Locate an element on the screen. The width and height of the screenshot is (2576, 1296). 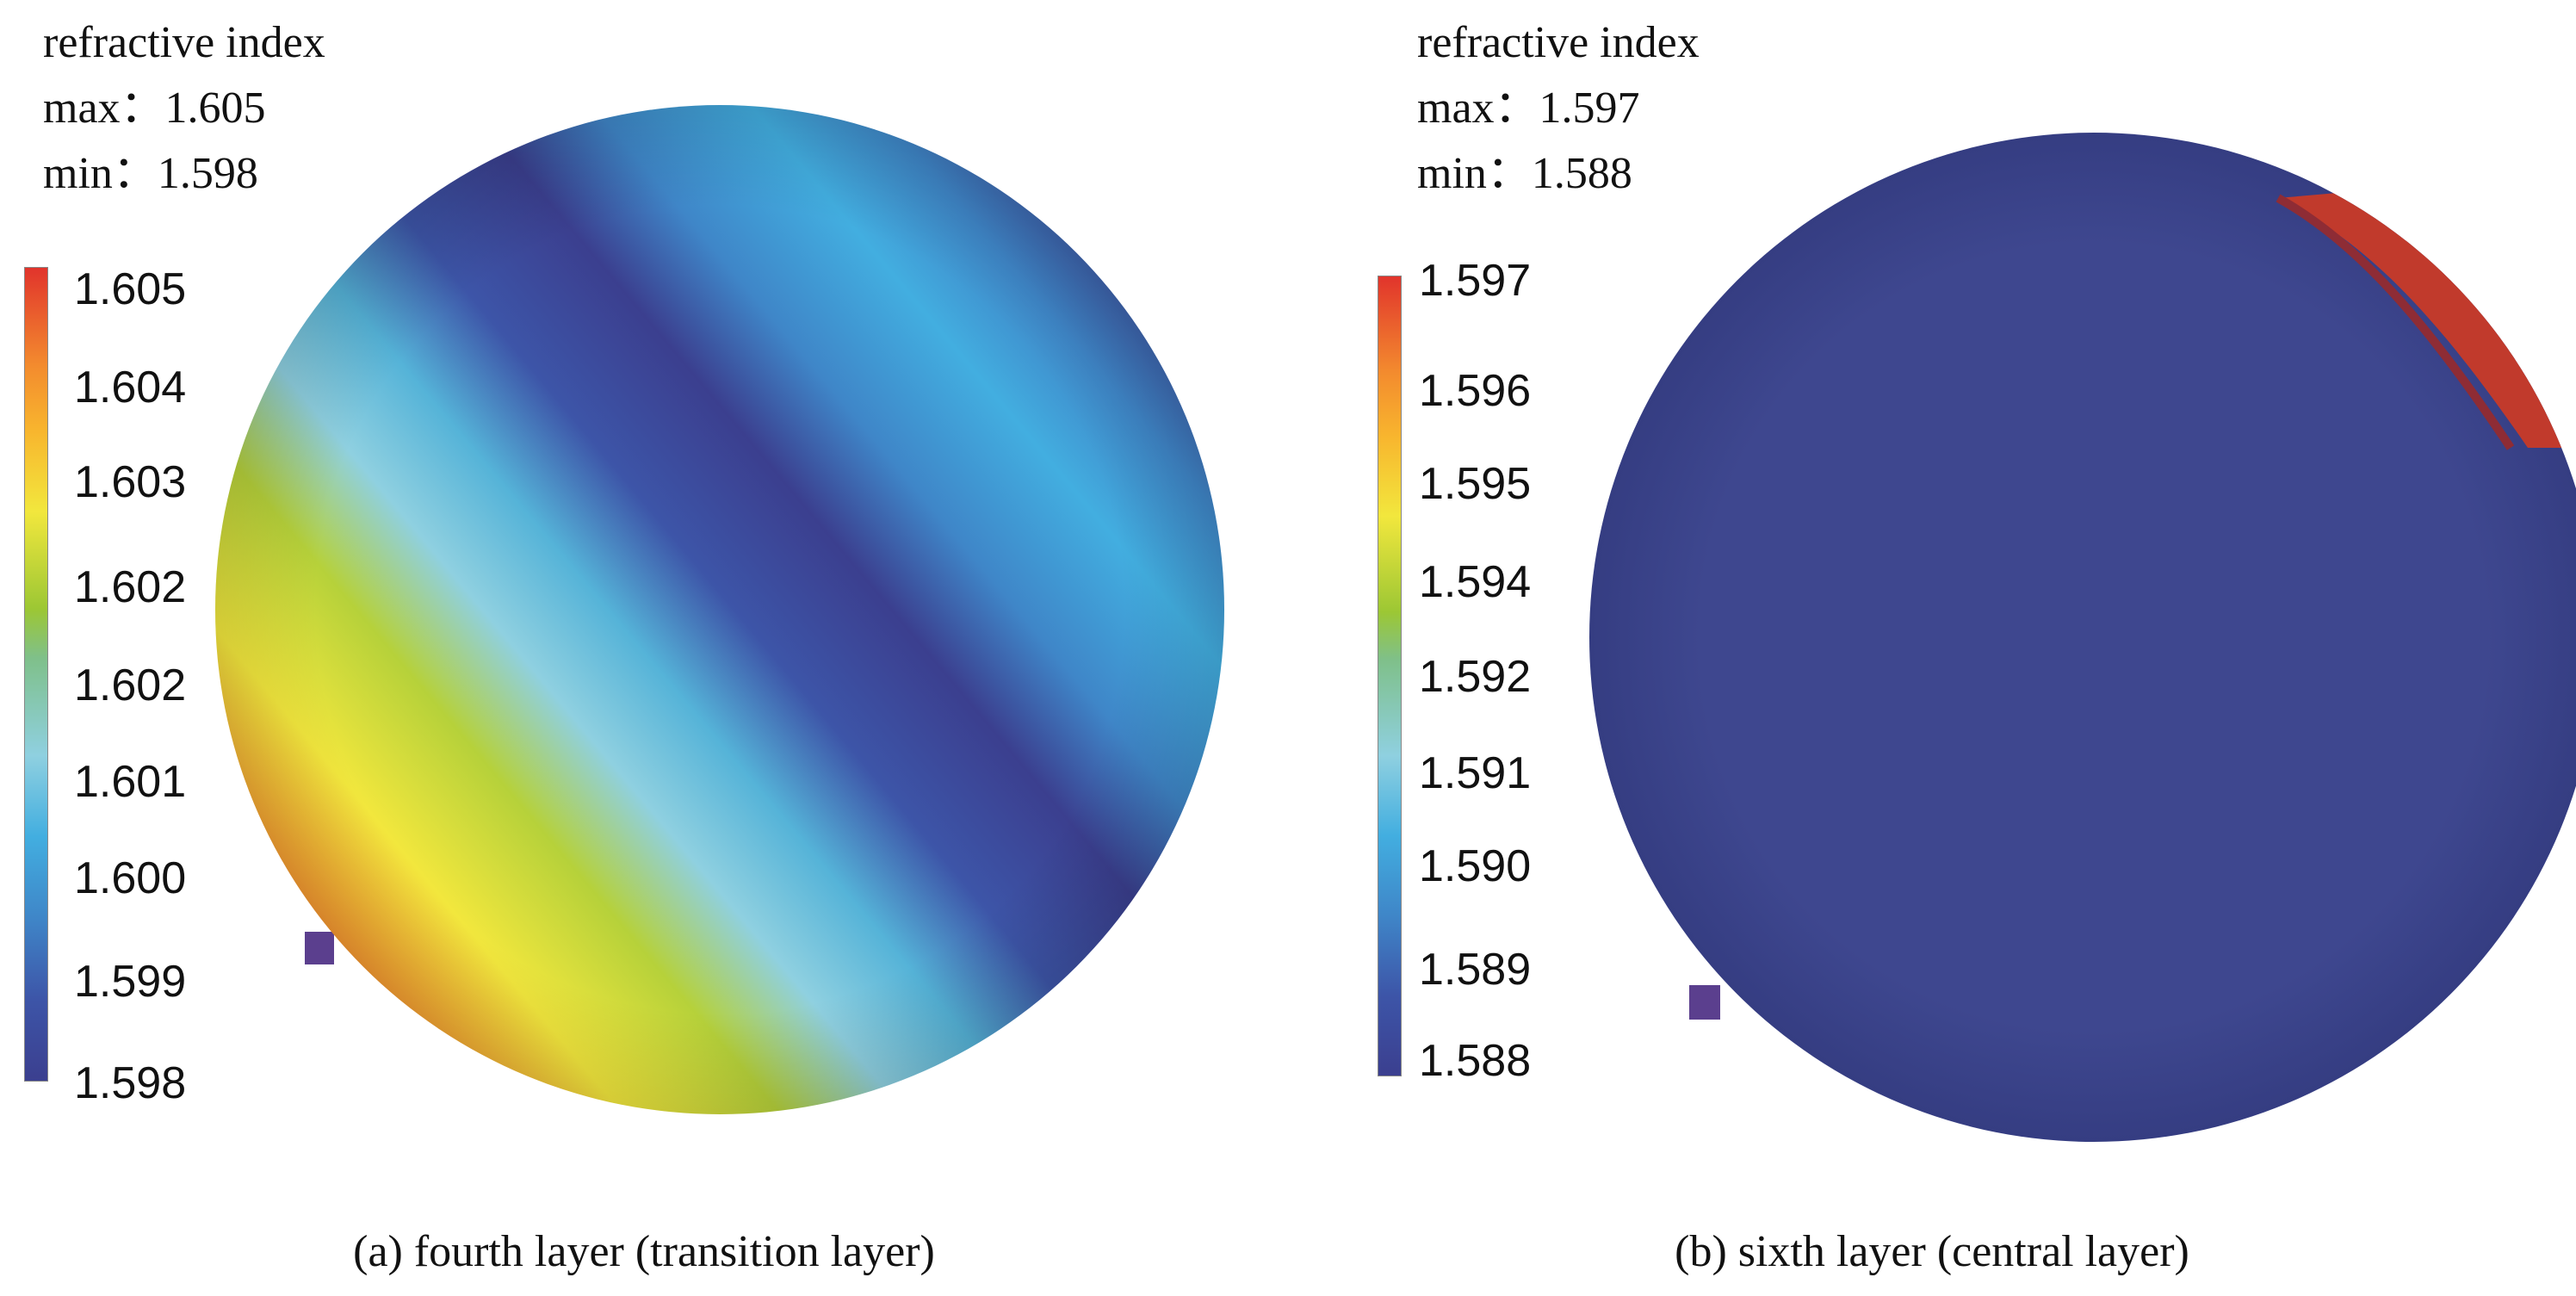
panel-b-min-label: min：1.588 is located at coordinates (1524, 173).